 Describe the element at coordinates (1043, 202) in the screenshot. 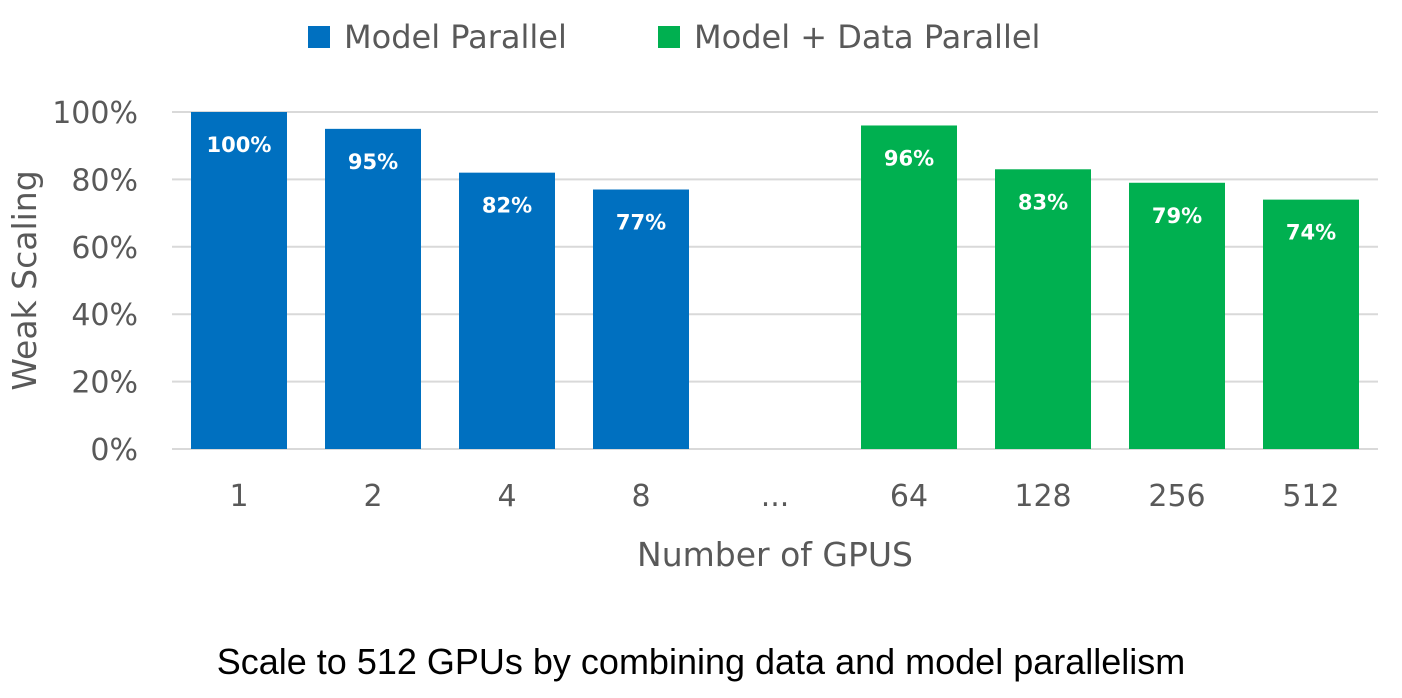

I see `bar-value-label: 83%` at that location.